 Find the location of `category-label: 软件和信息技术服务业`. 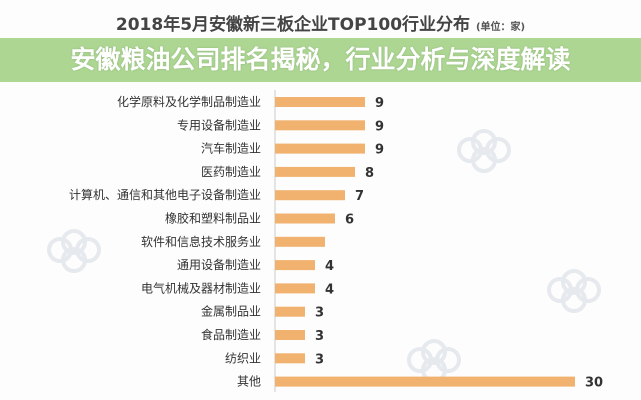

category-label: 软件和信息技术服务业 is located at coordinates (201, 241).